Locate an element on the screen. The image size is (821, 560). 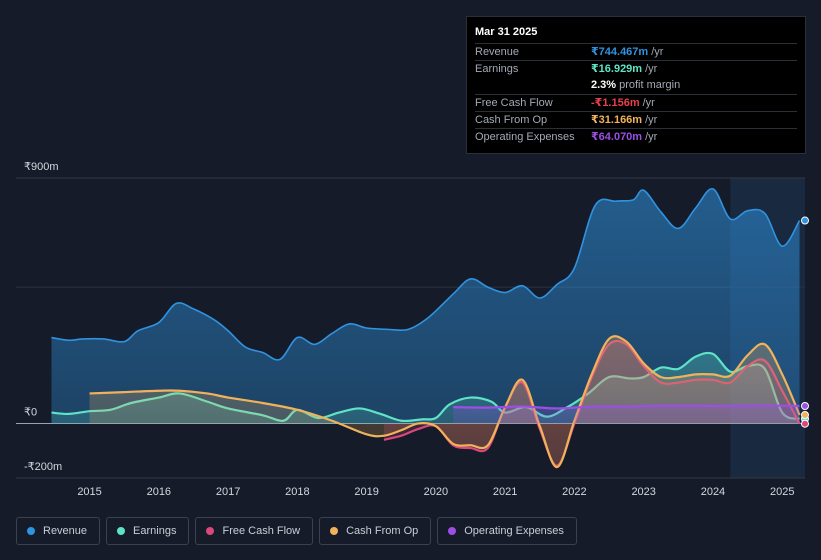
legend-label: Operating Expenses is located at coordinates (514, 531).